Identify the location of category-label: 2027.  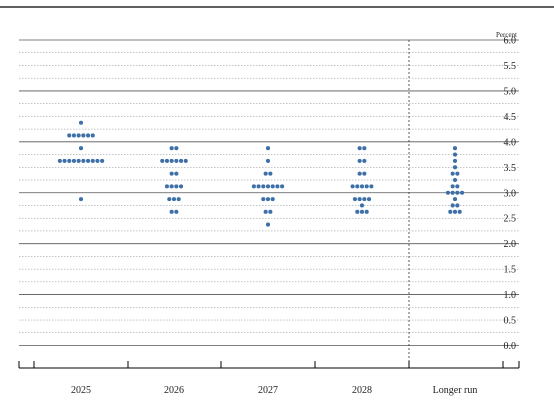
(268, 390).